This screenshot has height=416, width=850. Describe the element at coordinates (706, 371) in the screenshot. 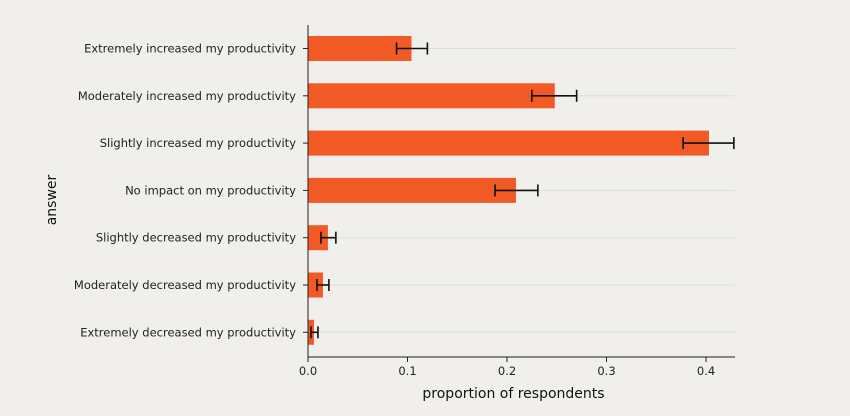

I see `x-tick-label: 0.4` at that location.